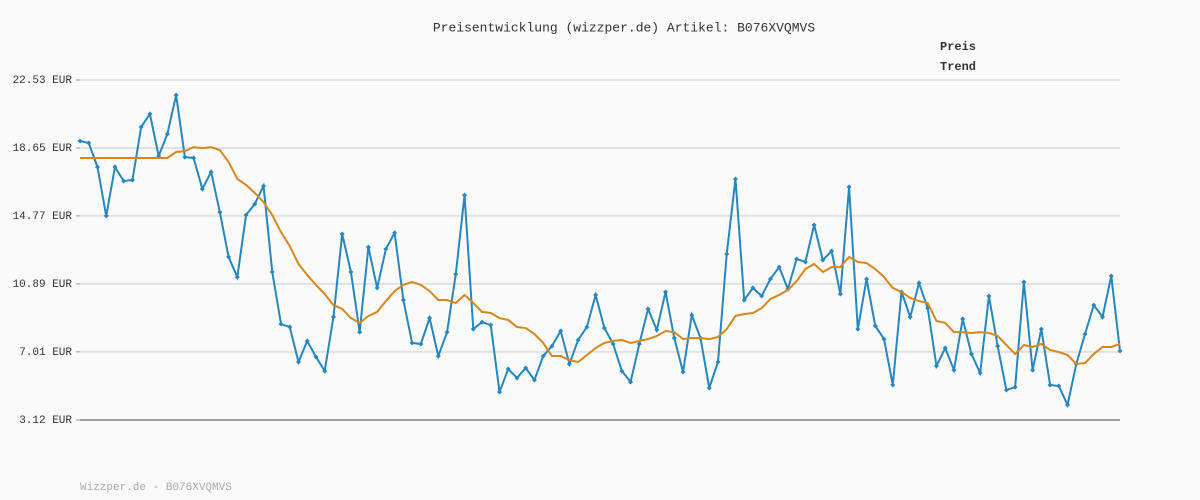 This screenshot has height=500, width=1200. What do you see at coordinates (45, 421) in the screenshot?
I see `y-tick-label: 3.12 EUR` at bounding box center [45, 421].